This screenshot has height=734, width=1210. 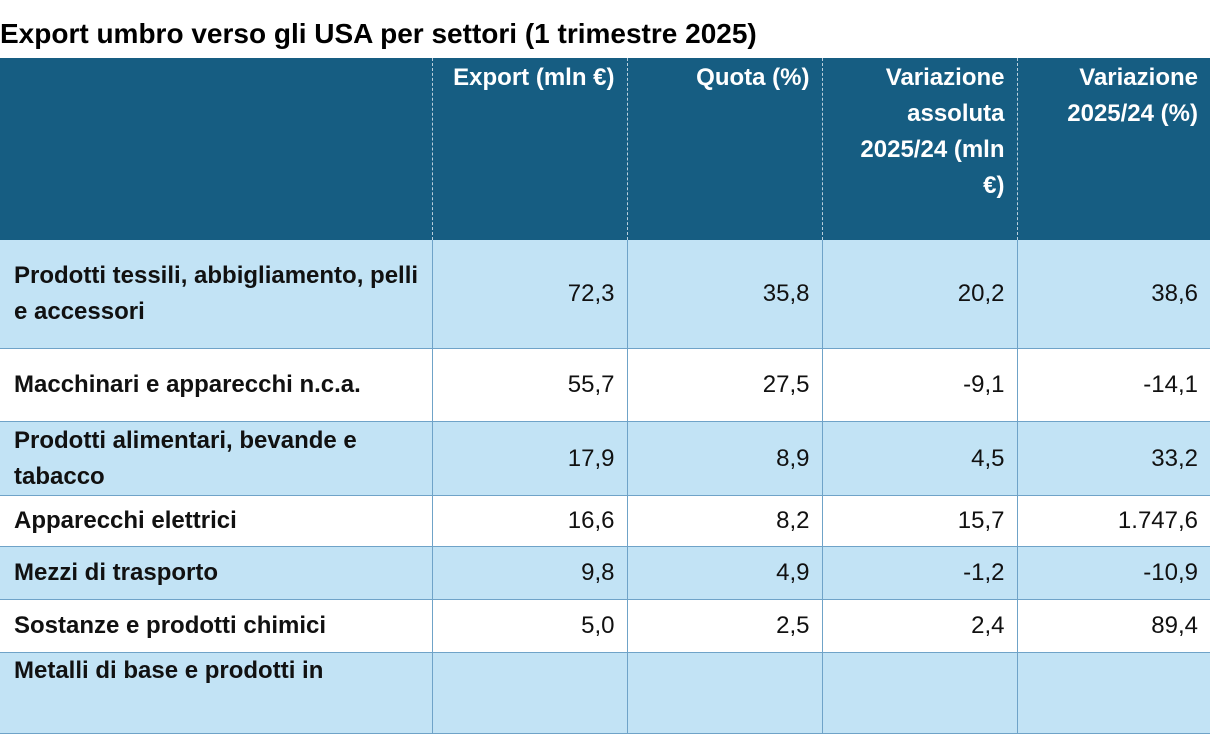 What do you see at coordinates (1113, 385) in the screenshot?
I see `pct-change-cell: -14,1` at bounding box center [1113, 385].